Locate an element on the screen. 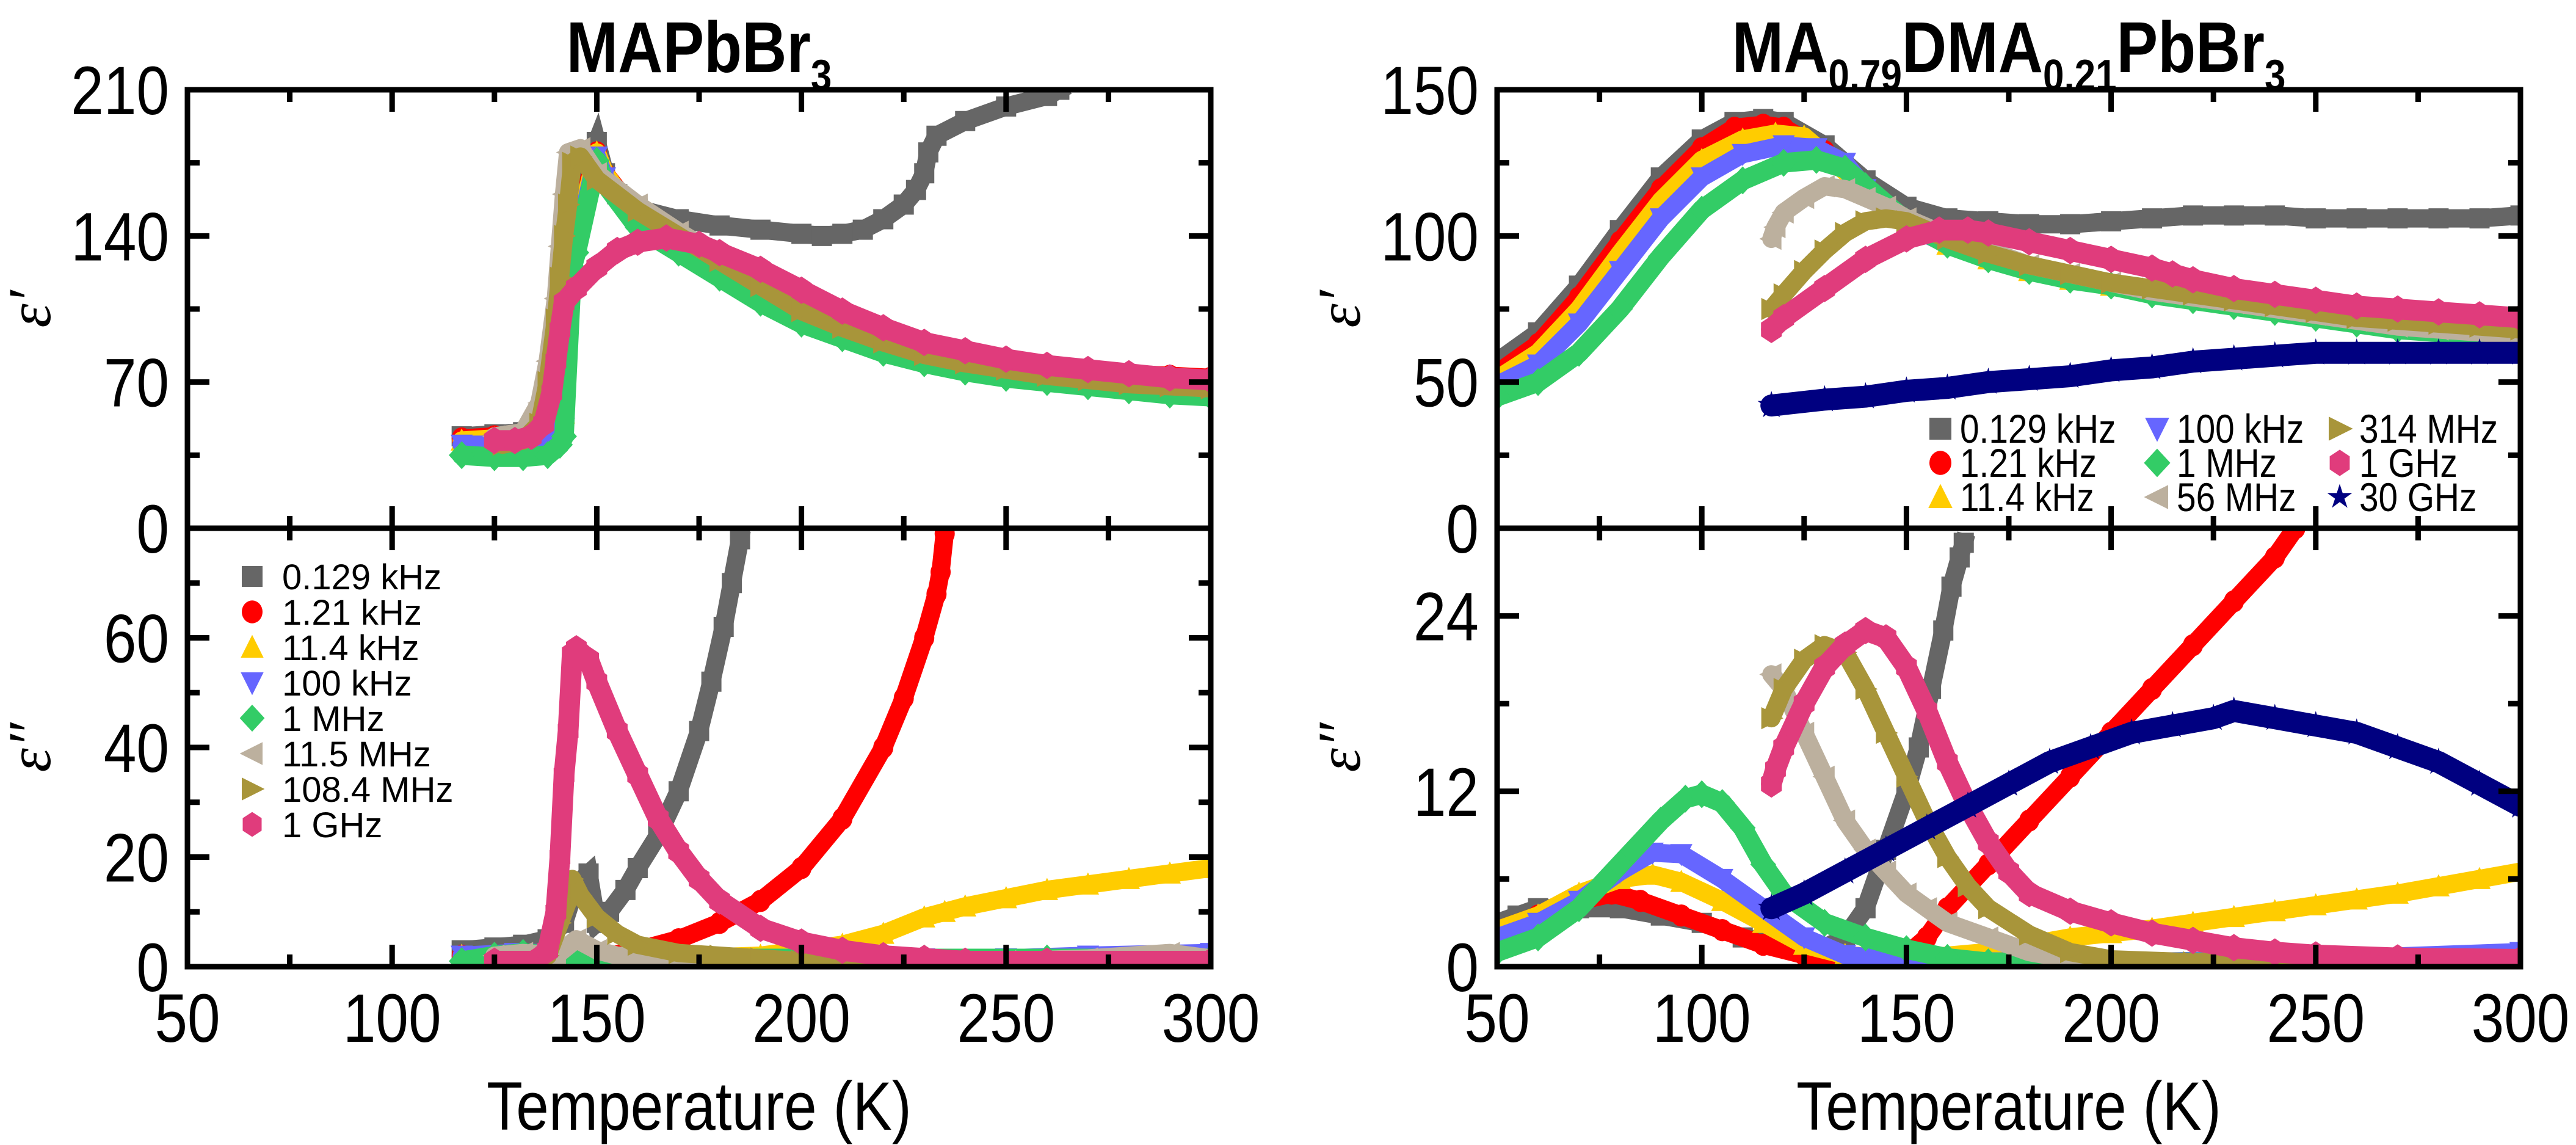 The image size is (2576, 1145). square-marker-icon is located at coordinates (1940, 429).